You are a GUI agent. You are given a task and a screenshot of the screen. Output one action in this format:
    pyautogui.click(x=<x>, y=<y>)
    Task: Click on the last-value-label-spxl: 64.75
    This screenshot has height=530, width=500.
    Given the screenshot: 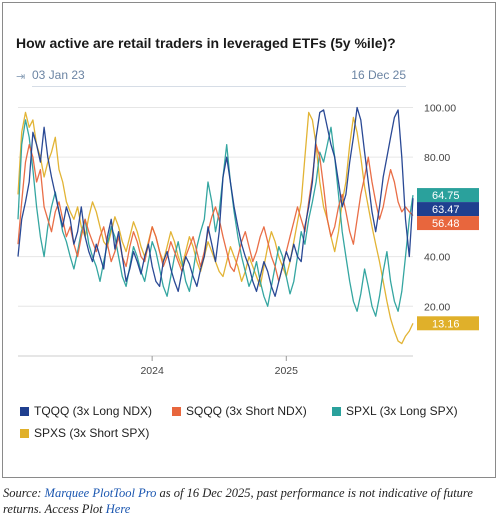 What is the action you would take?
    pyautogui.click(x=446, y=196)
    